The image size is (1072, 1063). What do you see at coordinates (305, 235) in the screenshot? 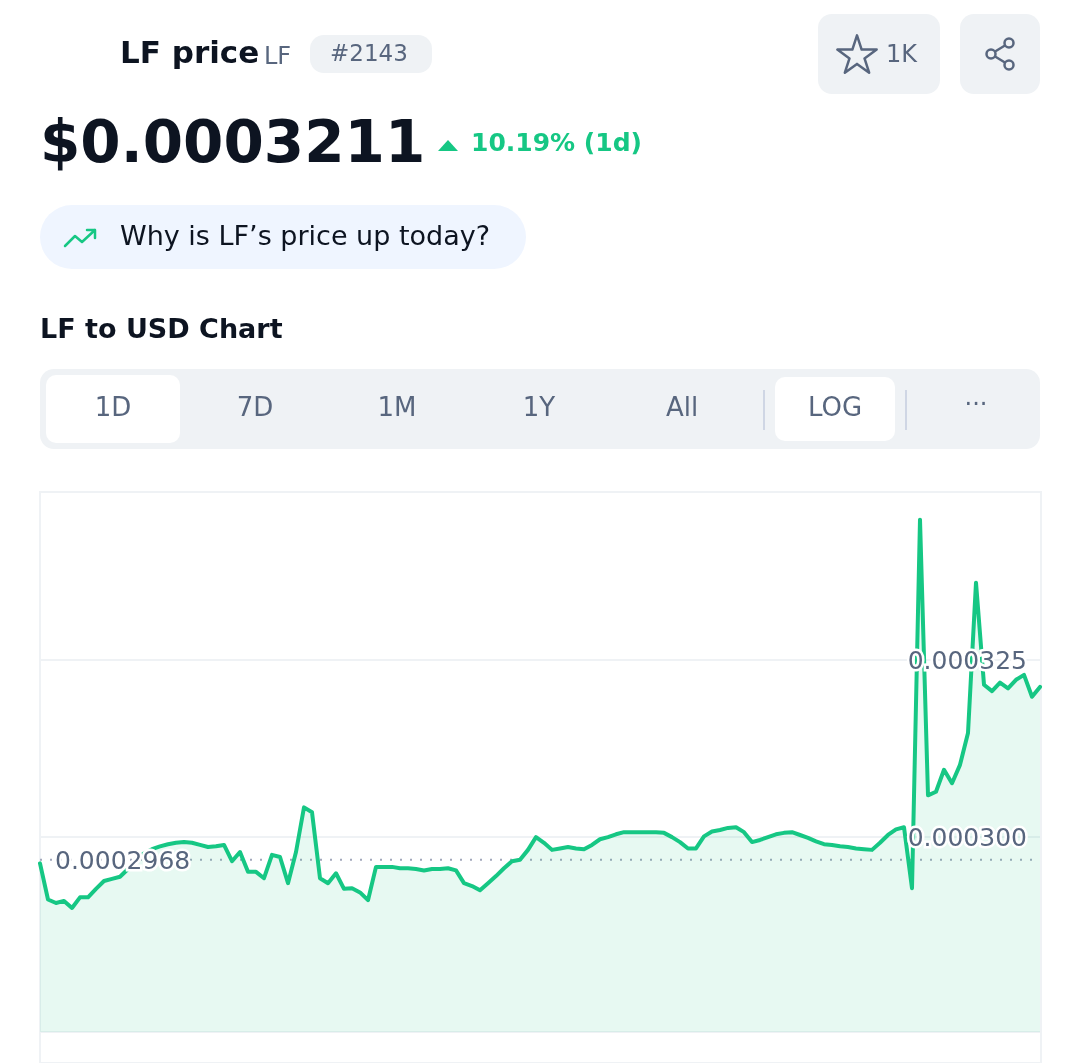
I see `text: Why is LF’s price up today?` at bounding box center [305, 235].